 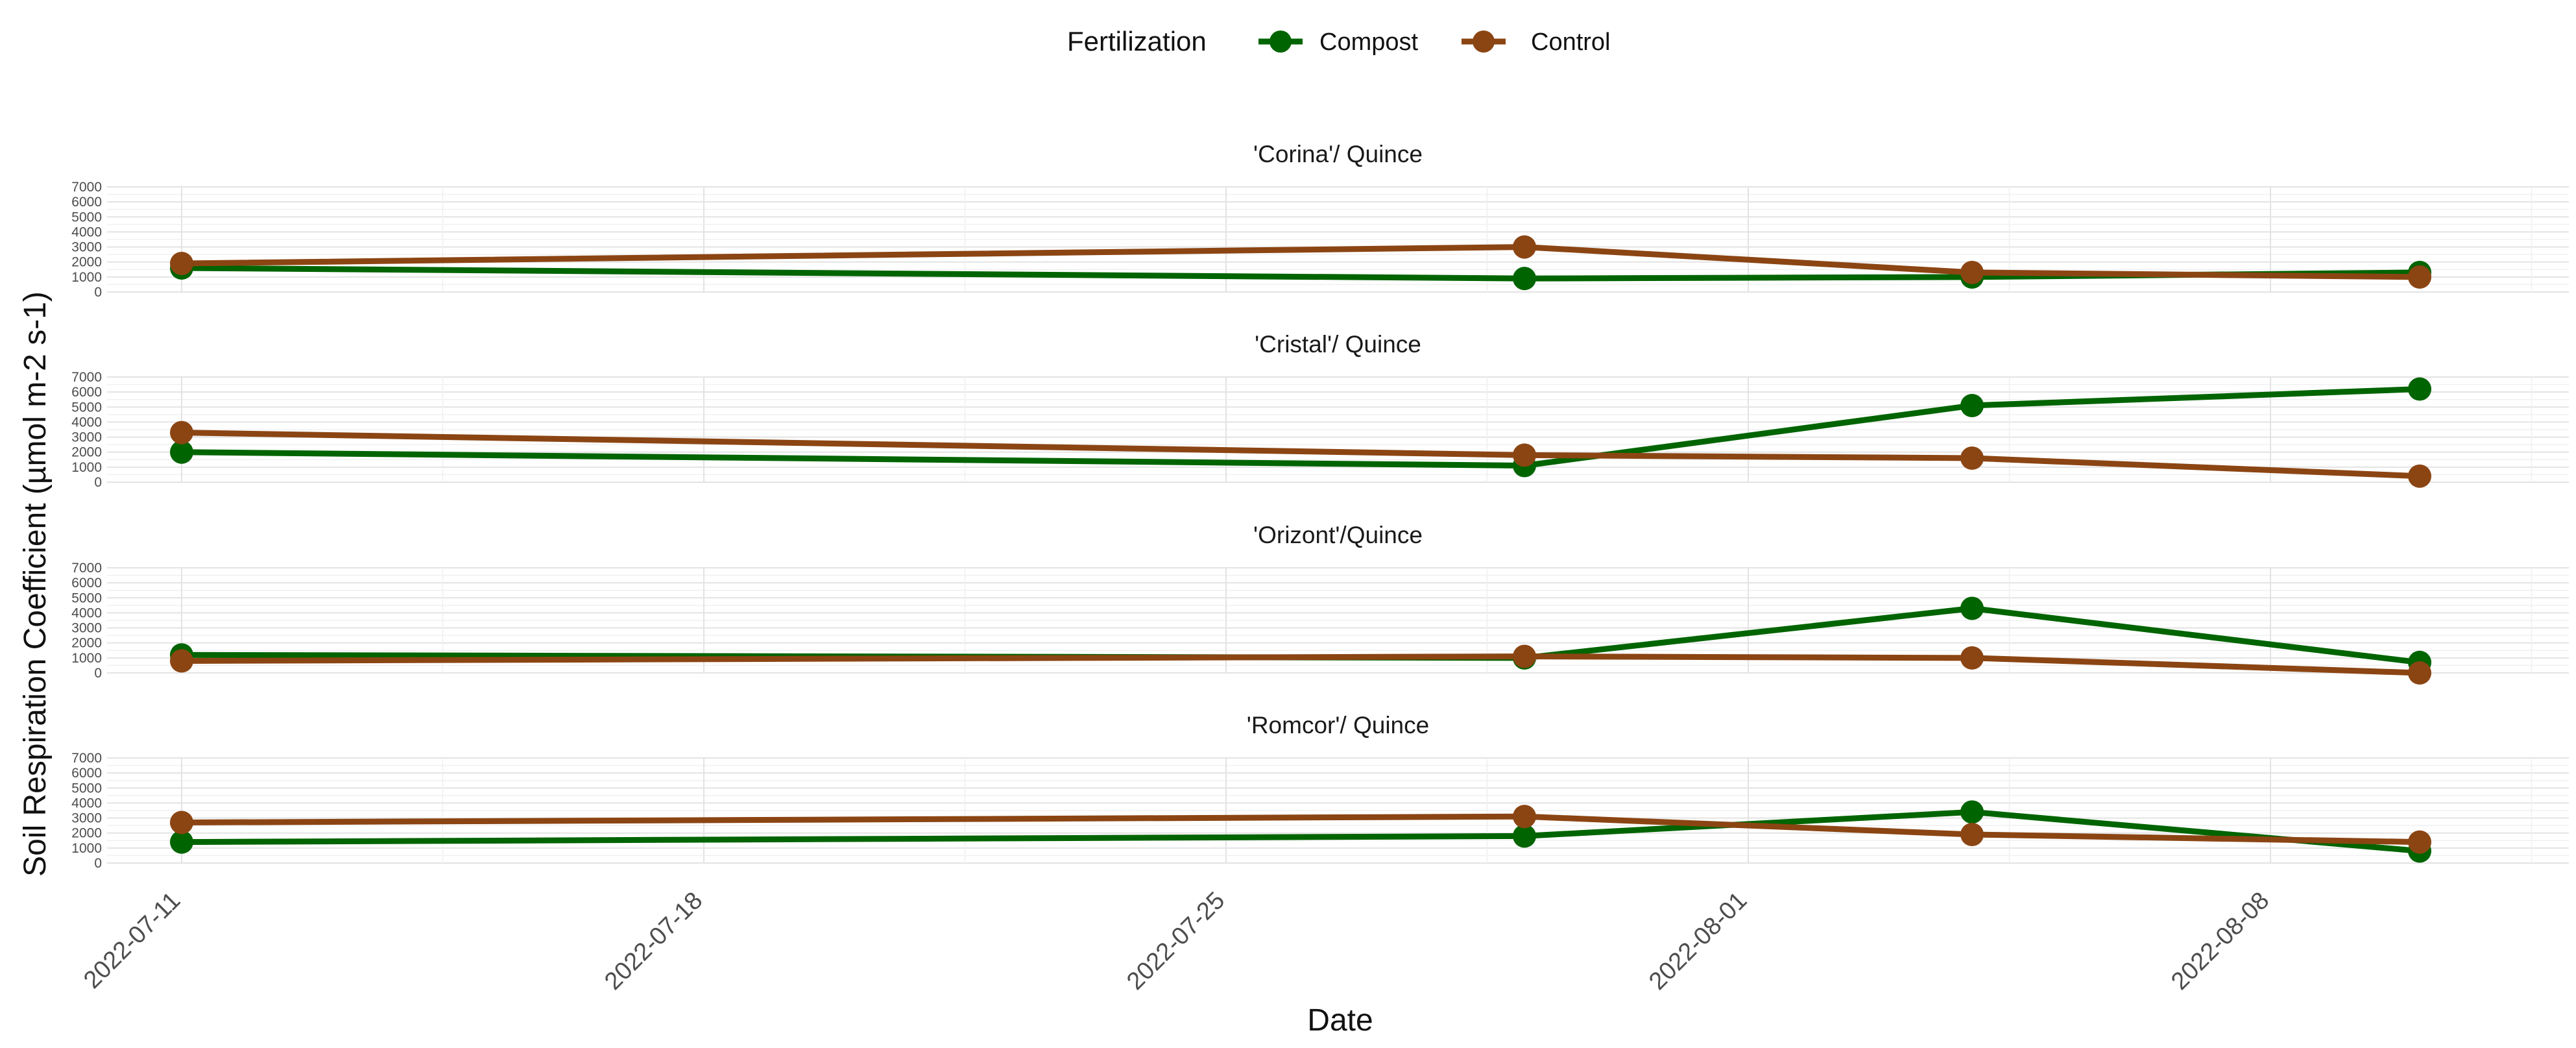 What do you see at coordinates (132, 940) in the screenshot?
I see `x-tick-label: 2022-07-11` at bounding box center [132, 940].